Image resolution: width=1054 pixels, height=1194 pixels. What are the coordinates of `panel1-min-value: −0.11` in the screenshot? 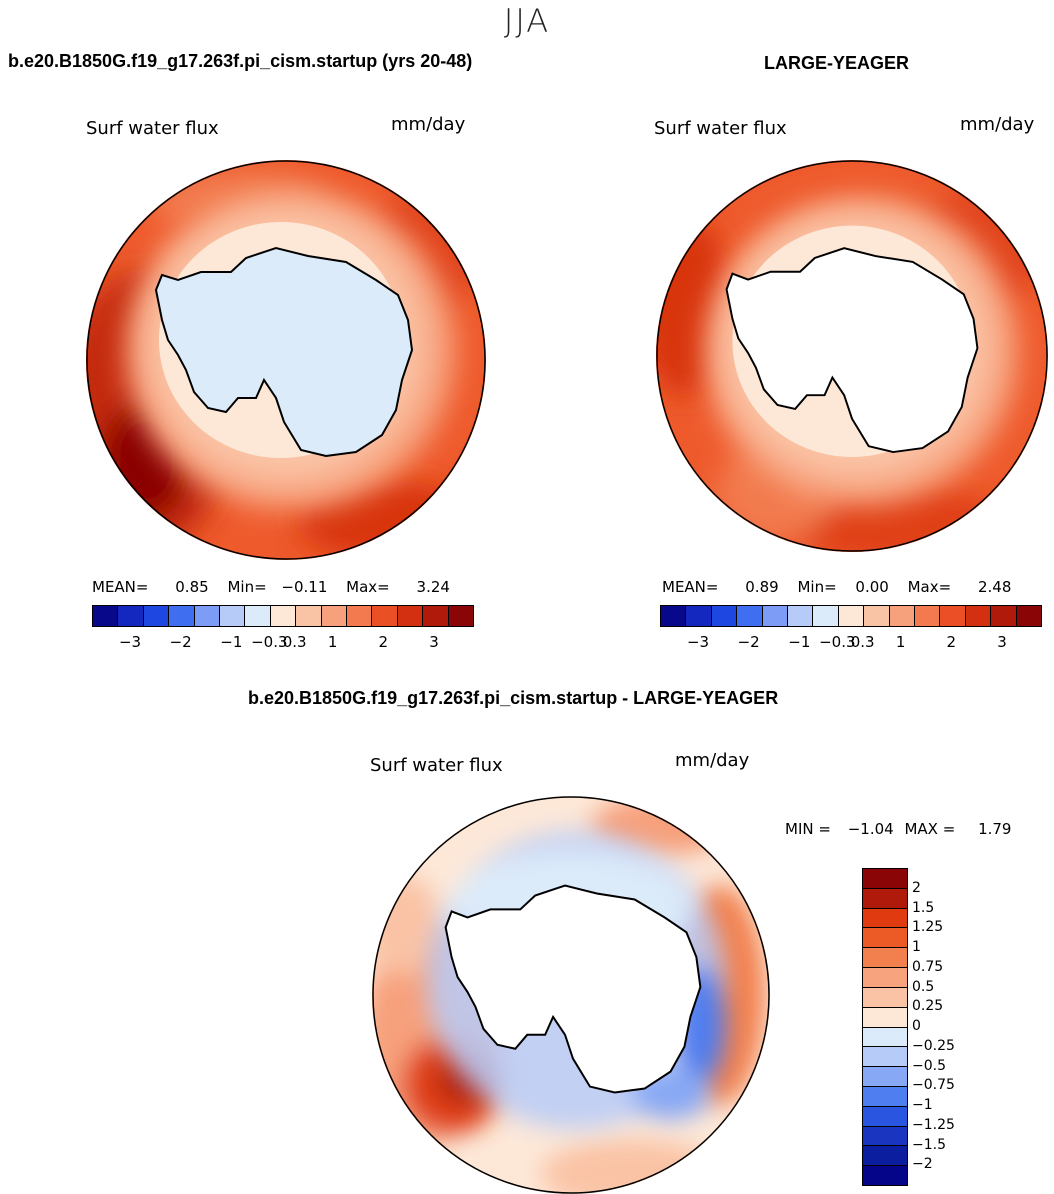 It's located at (304, 587).